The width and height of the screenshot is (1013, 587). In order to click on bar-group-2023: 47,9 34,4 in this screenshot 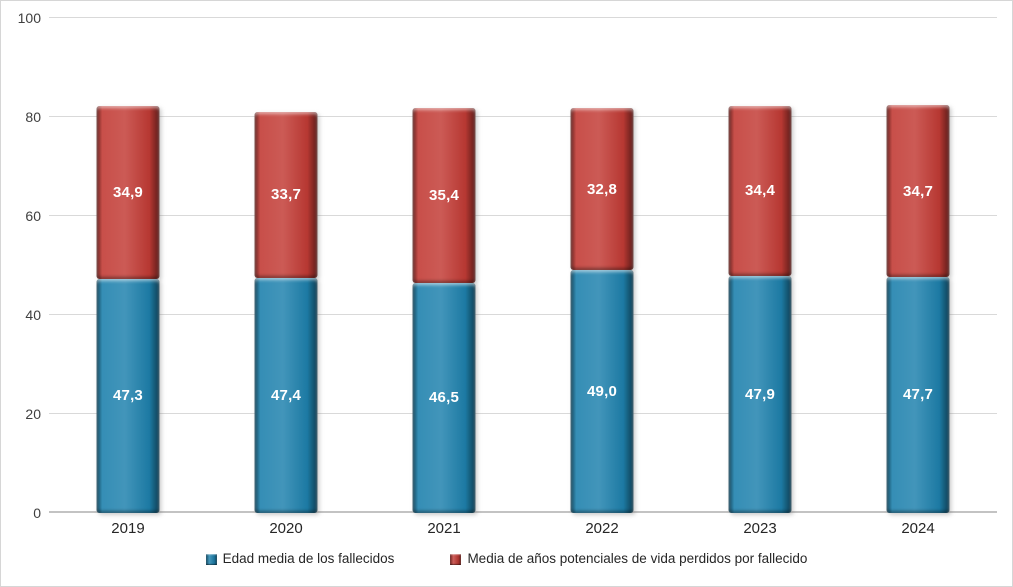, I will do `click(760, 265)`.